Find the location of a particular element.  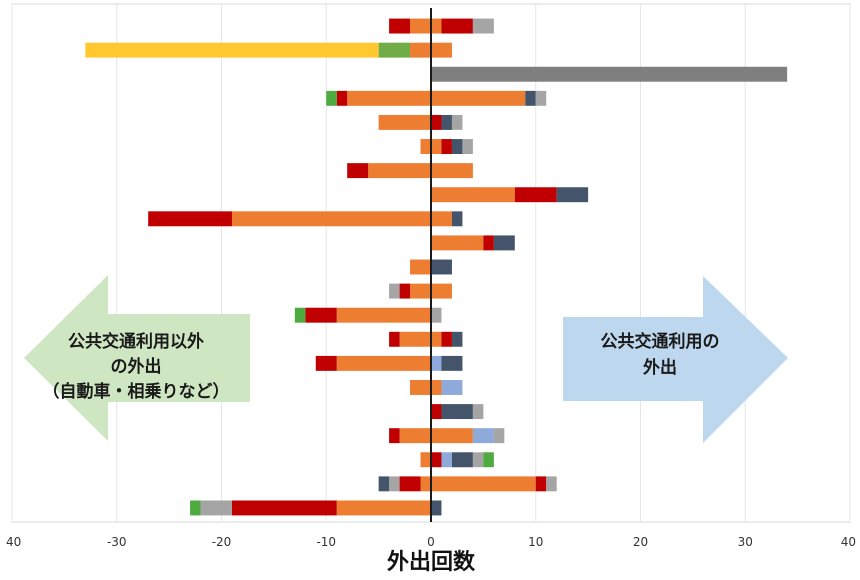

left-arrow: 公共交通利用以外 の外出 （自動車・相乗りなど） is located at coordinates (137, 358).